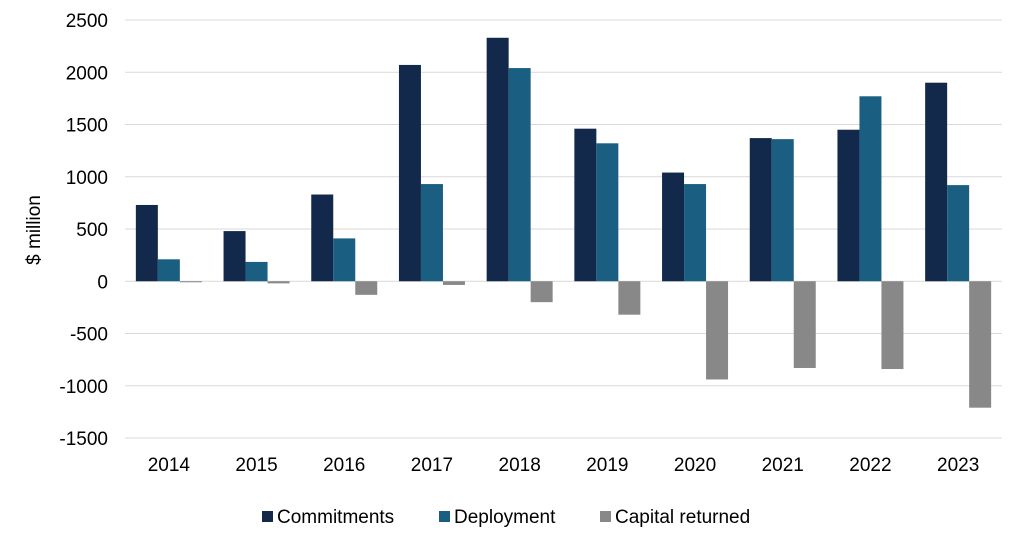 Image resolution: width=1024 pixels, height=551 pixels. Describe the element at coordinates (146, 243) in the screenshot. I see `bar-commitments-2014` at that location.